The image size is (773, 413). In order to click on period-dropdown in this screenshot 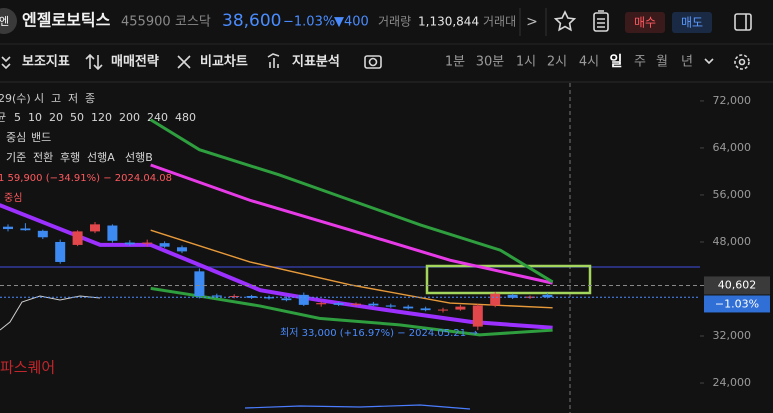, I will do `click(709, 61)`.